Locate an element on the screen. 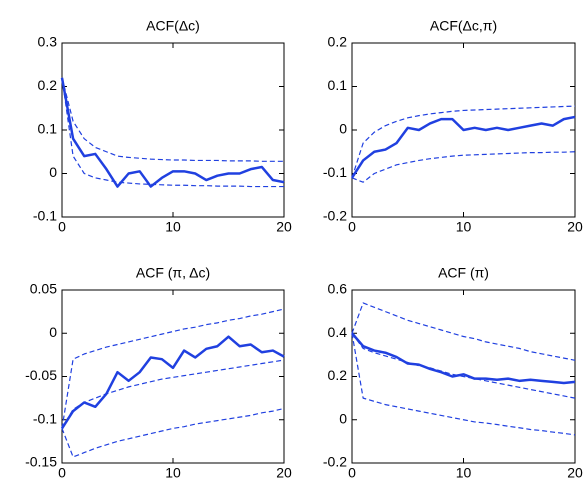  y-tick-label: -0.05 is located at coordinates (41, 375).